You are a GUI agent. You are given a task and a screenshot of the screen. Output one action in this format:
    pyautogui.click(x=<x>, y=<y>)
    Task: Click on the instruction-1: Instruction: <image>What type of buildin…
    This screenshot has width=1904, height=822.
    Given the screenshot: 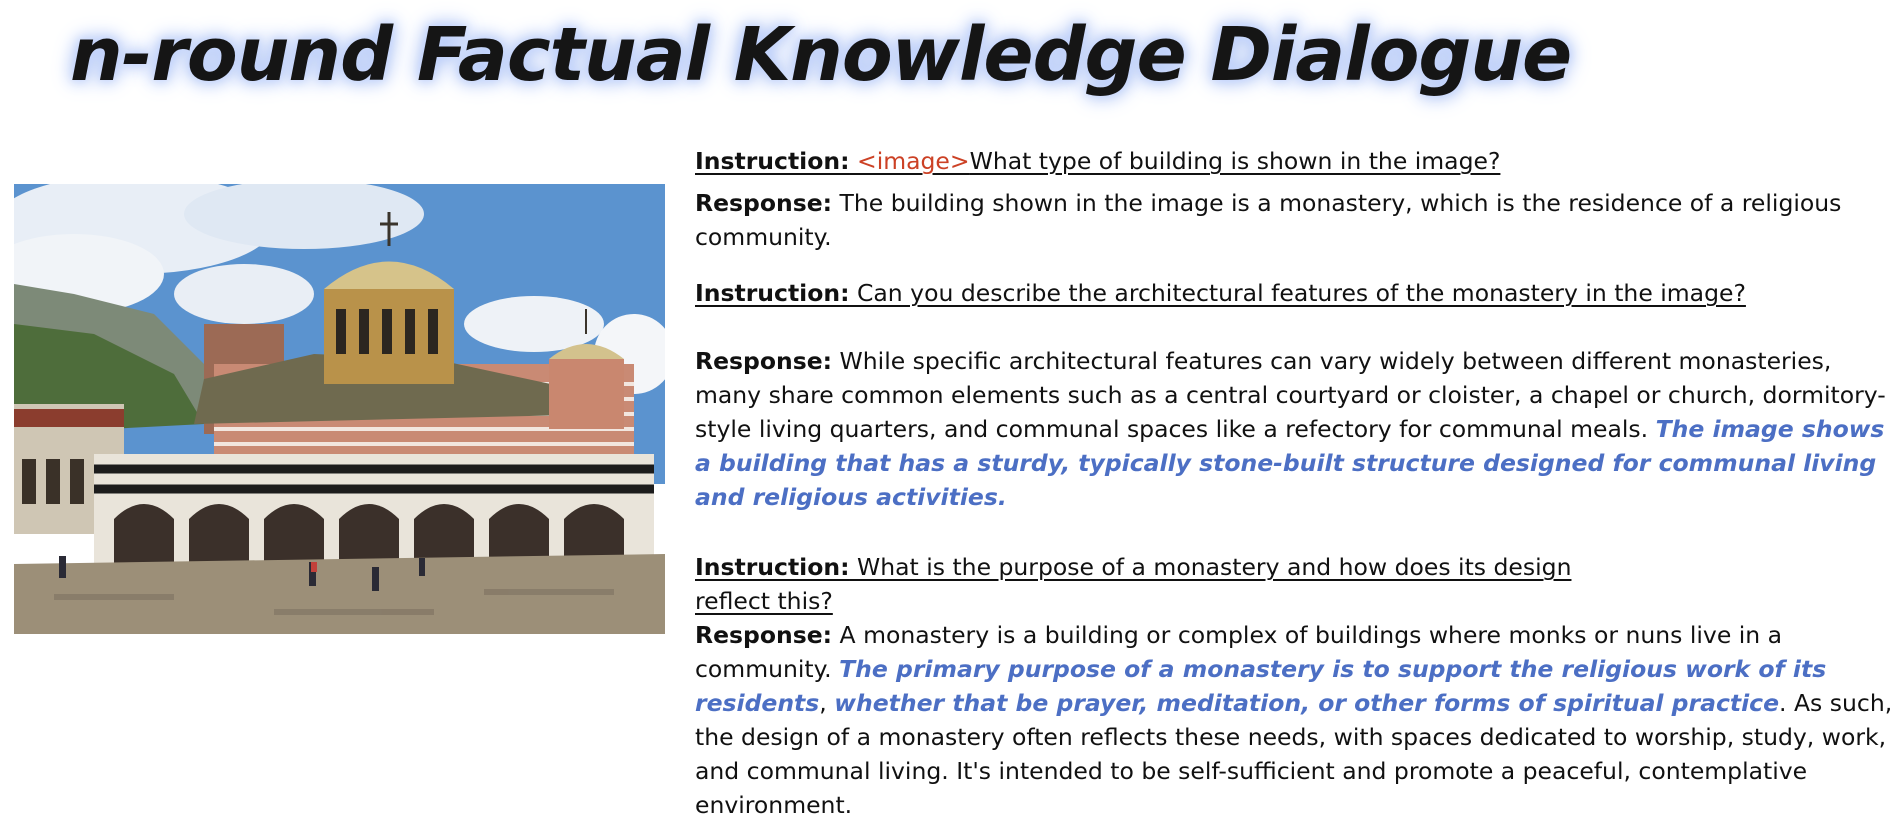 What is the action you would take?
    pyautogui.click(x=1295, y=161)
    